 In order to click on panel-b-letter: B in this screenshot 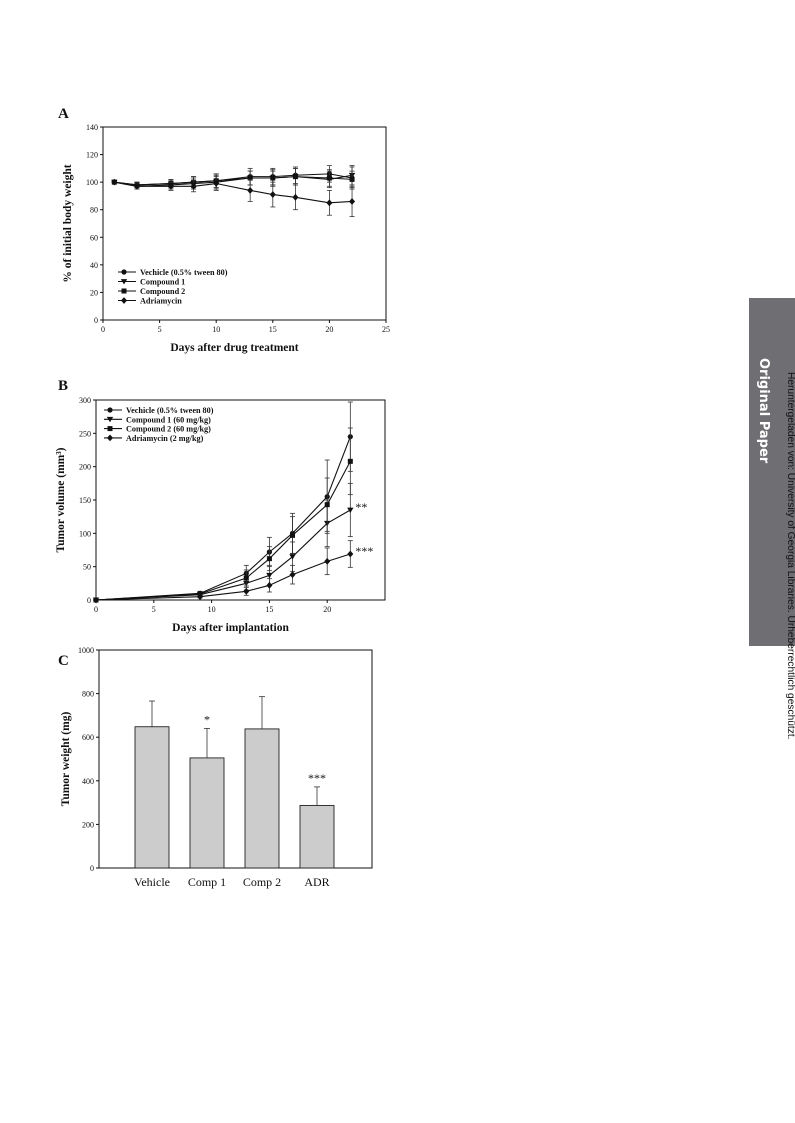, I will do `click(63, 386)`.